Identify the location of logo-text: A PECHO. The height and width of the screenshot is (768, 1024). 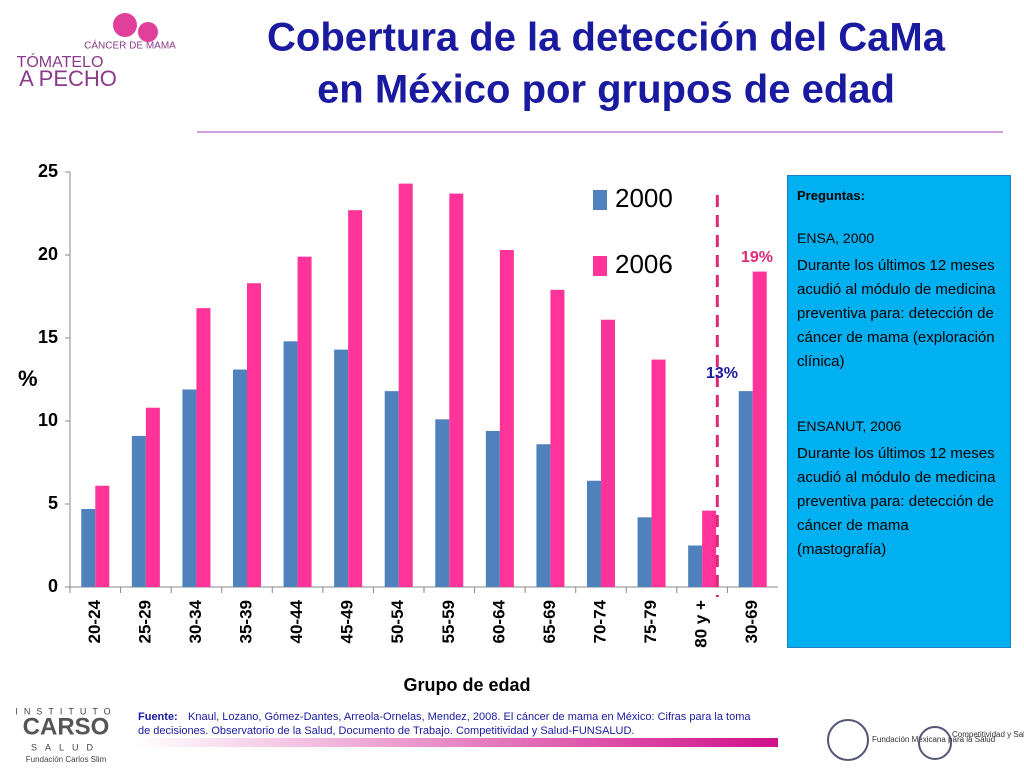
(68, 78).